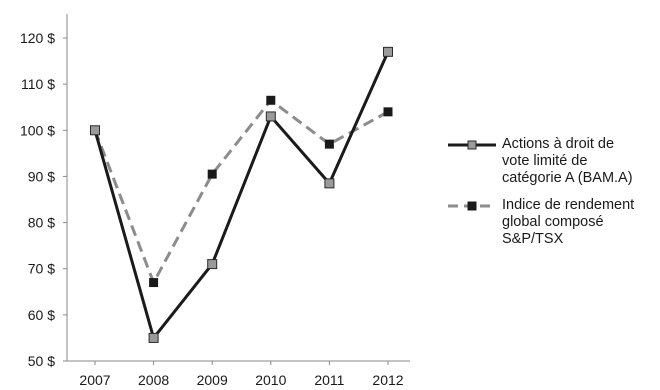 The width and height of the screenshot is (660, 390). Describe the element at coordinates (94, 380) in the screenshot. I see `x-tick-label: 2007` at that location.